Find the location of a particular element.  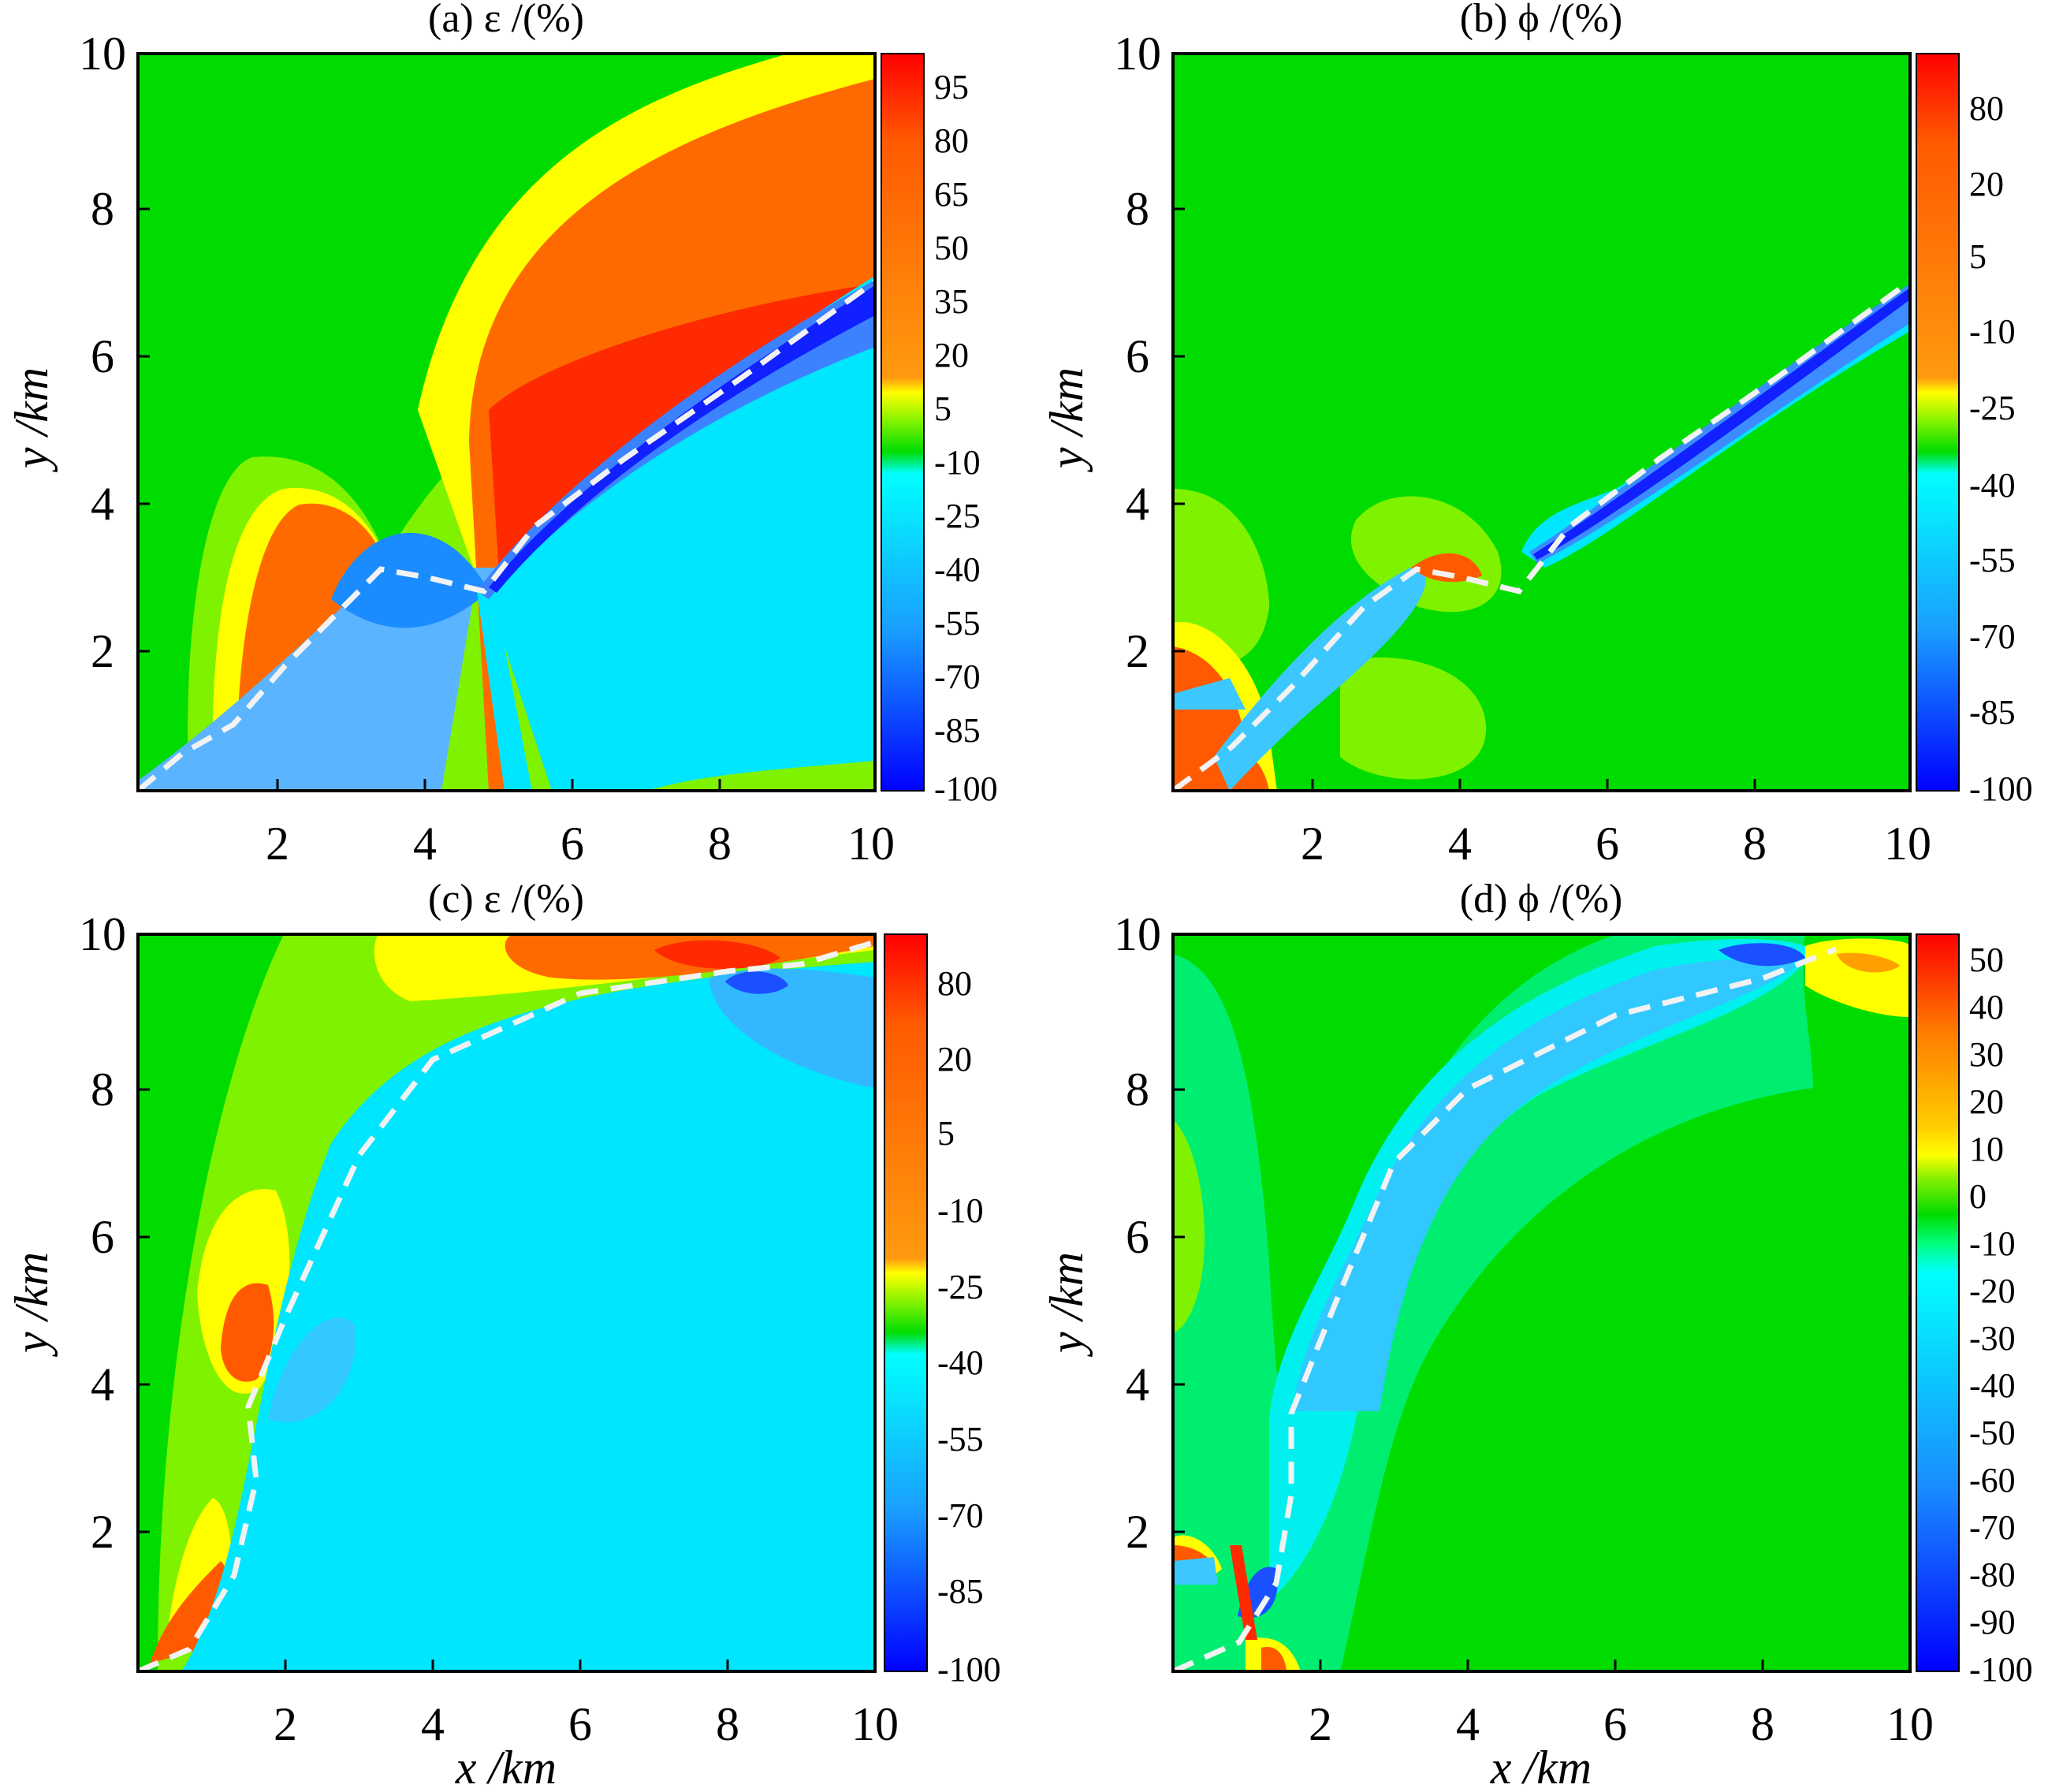

panel-d-ylabel: y /km is located at coordinates (1067, 1305).